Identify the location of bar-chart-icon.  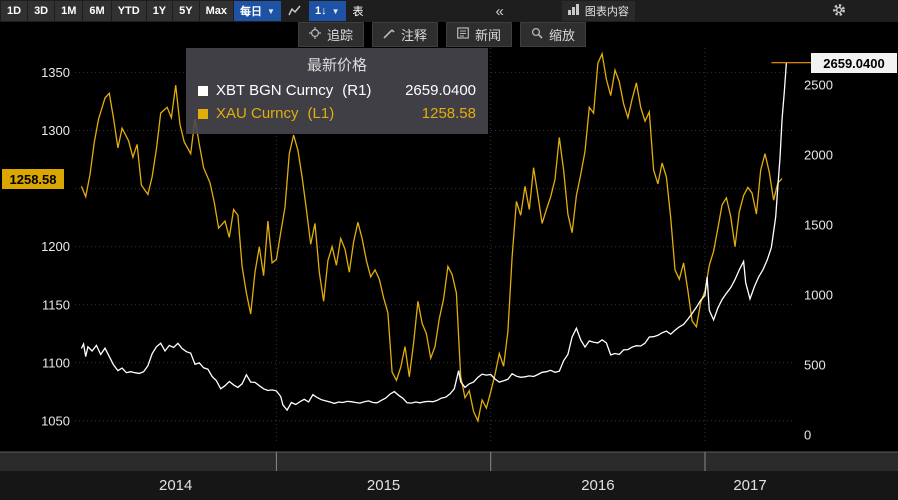
(573, 11).